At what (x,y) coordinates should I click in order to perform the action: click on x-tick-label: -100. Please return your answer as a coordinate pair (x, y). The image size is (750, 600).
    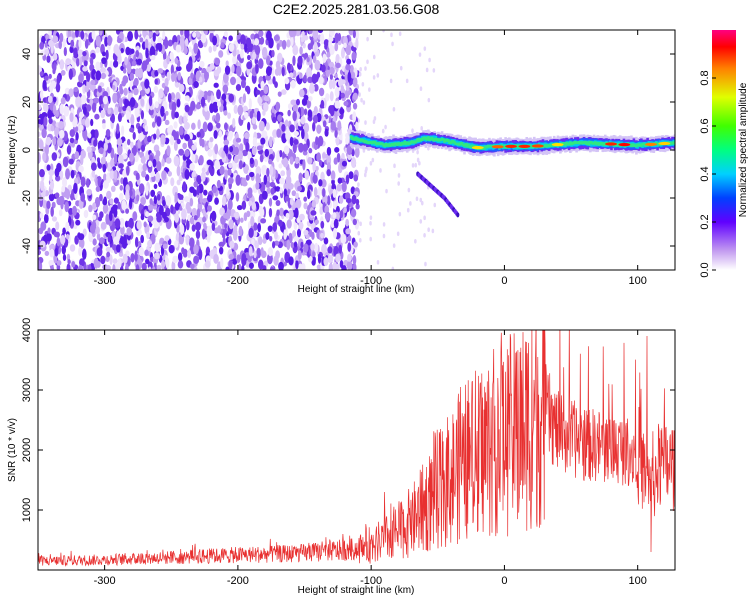
    Looking at the image, I should click on (371, 581).